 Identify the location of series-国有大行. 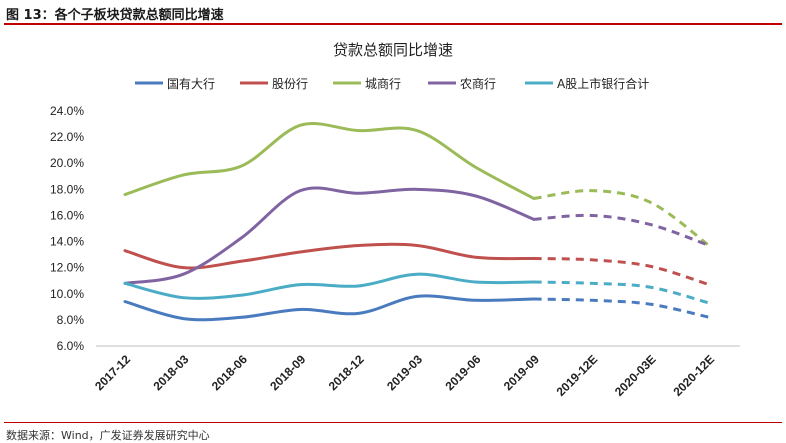
(416, 308).